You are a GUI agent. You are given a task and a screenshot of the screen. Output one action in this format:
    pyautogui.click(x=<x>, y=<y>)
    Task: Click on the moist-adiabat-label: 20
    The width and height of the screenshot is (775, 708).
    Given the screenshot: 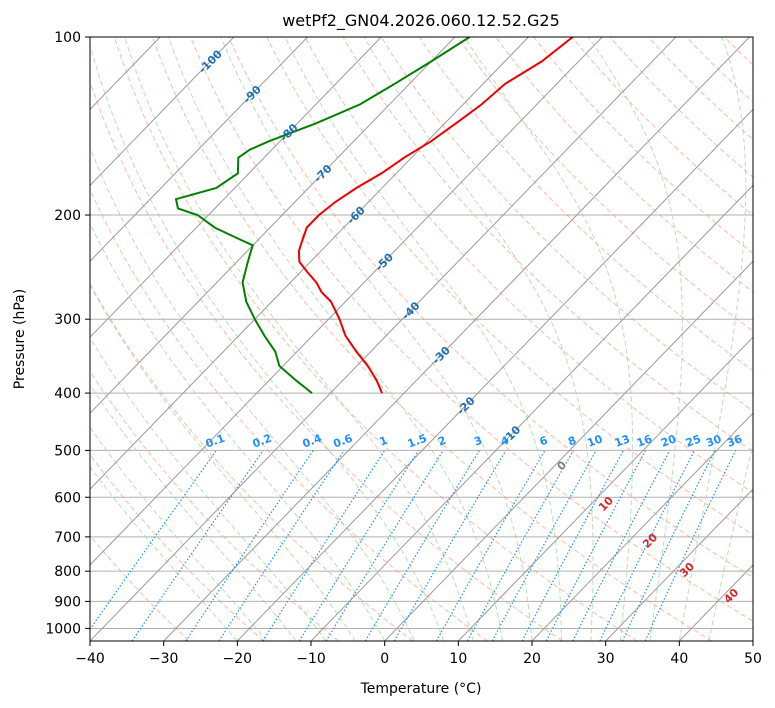 What is the action you would take?
    pyautogui.click(x=650, y=541)
    